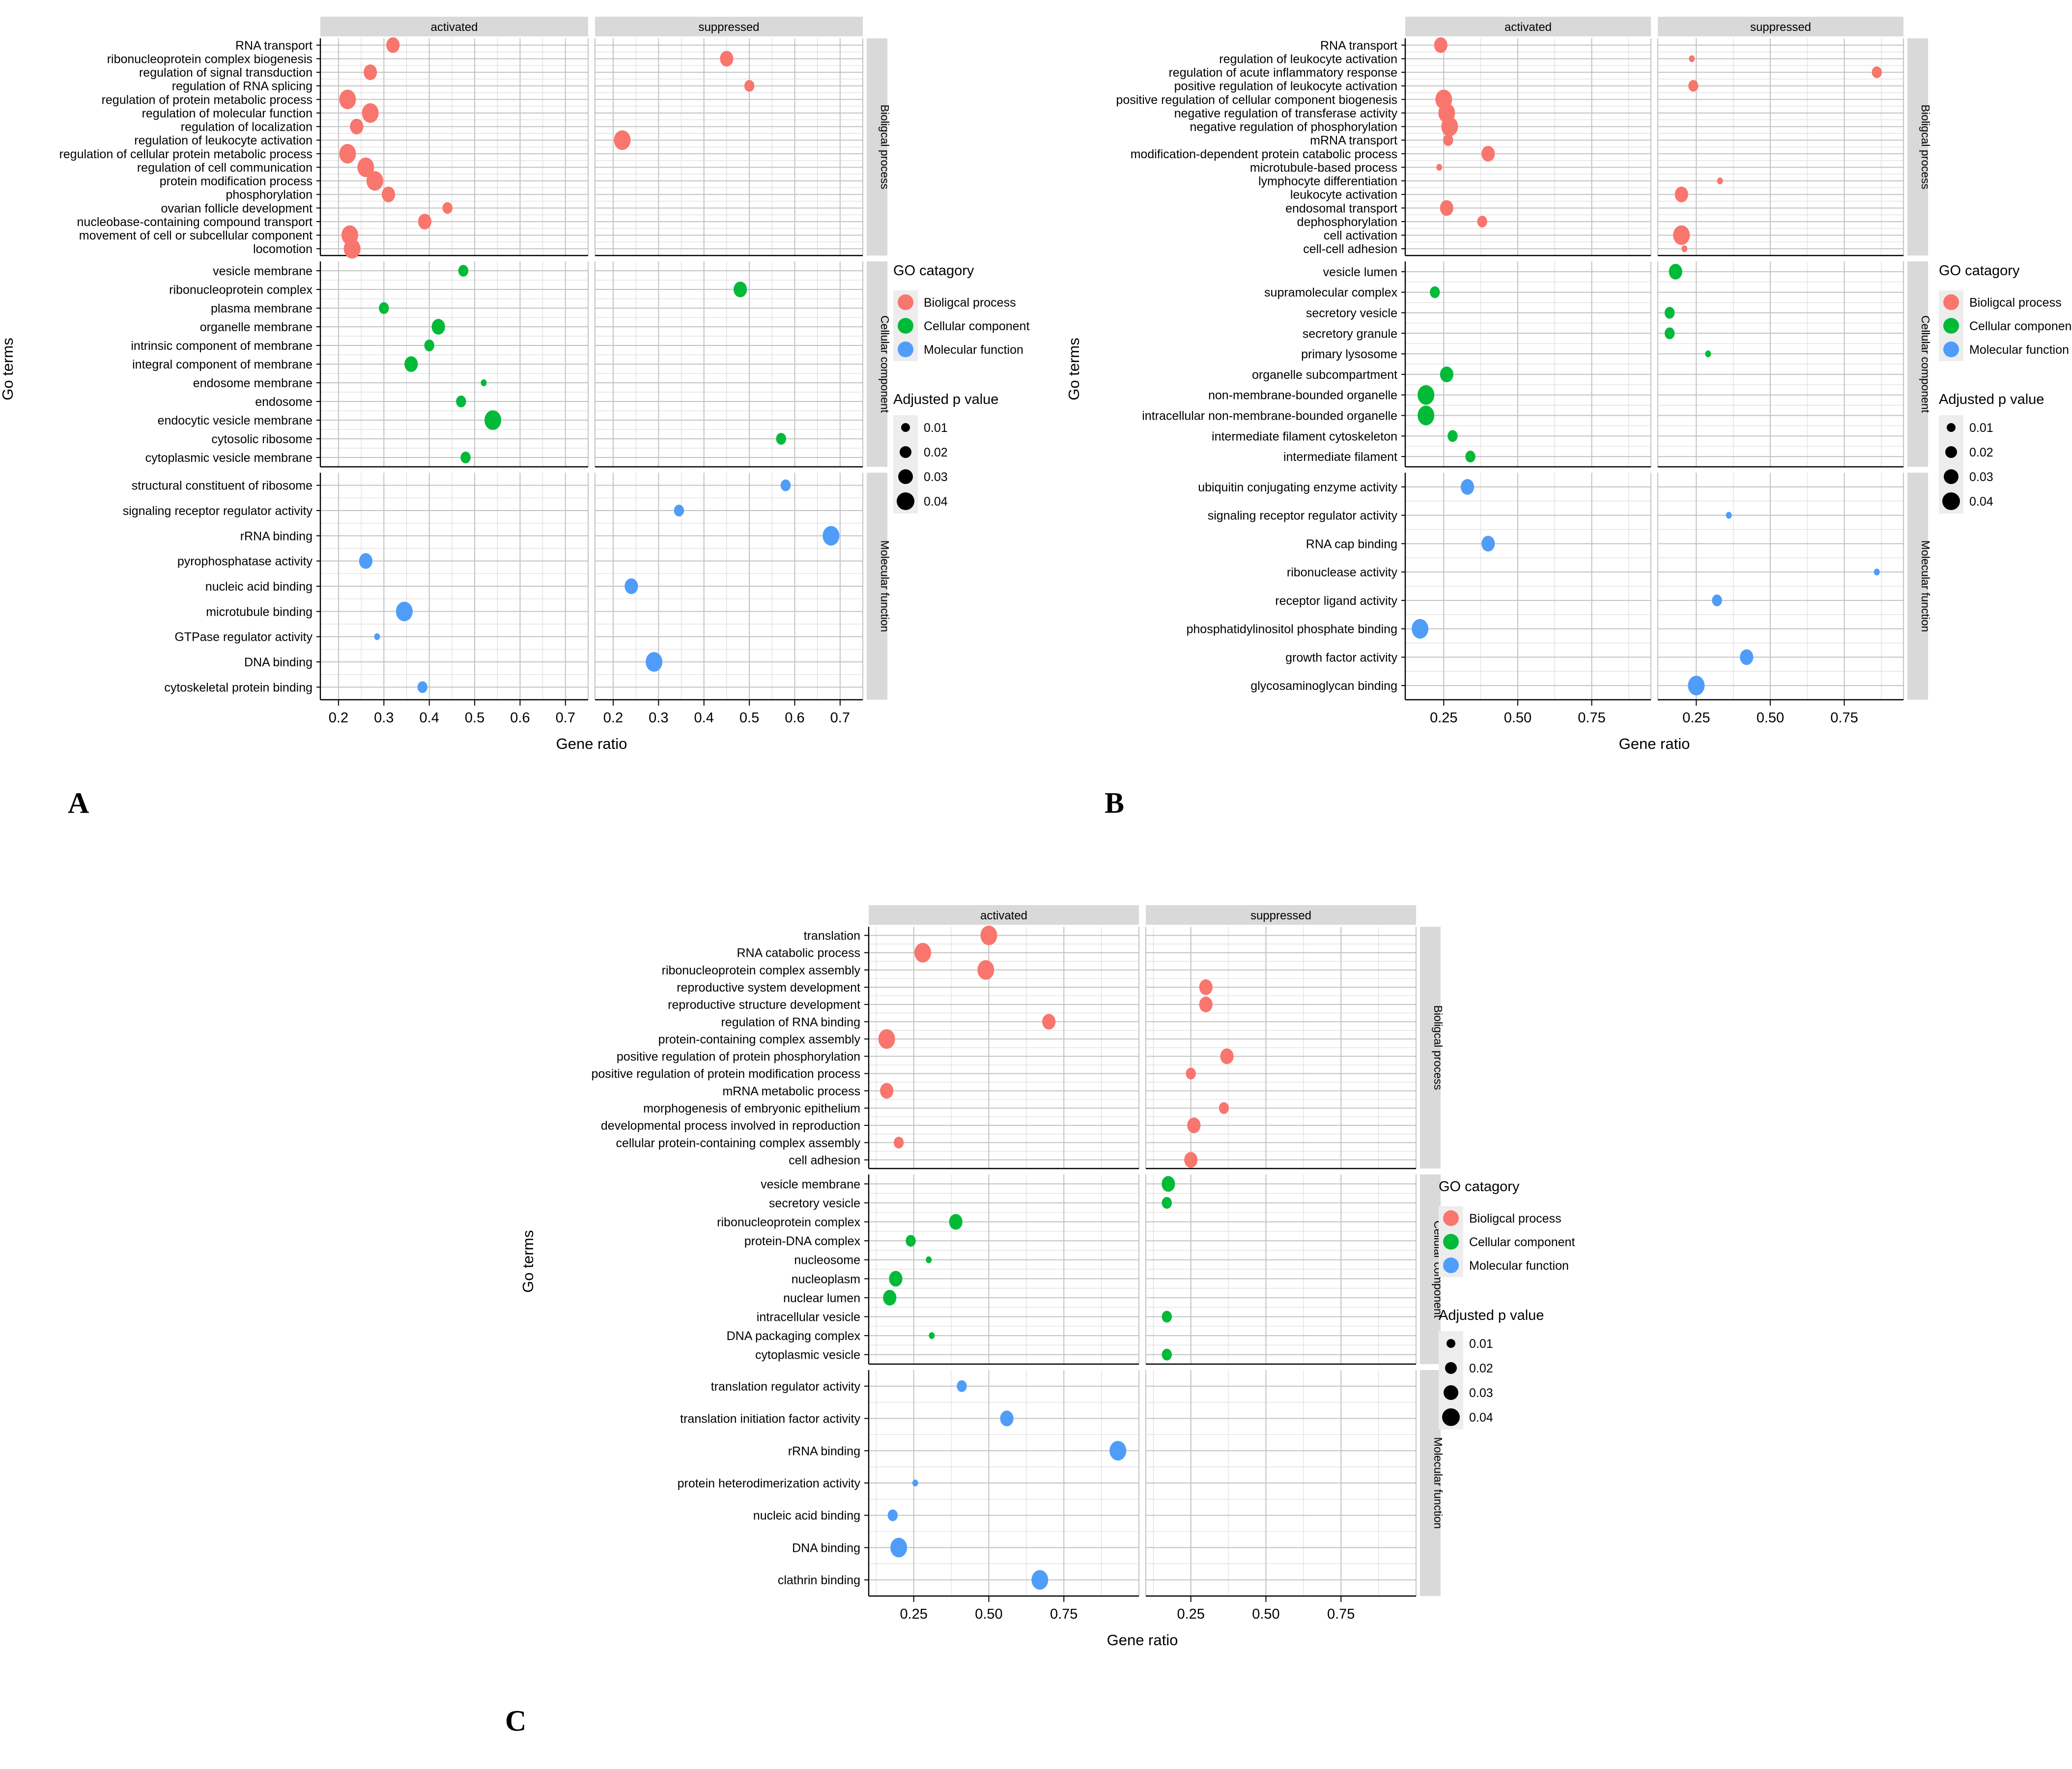 This screenshot has width=2072, height=1769. Describe the element at coordinates (788, 1222) in the screenshot. I see `term-label: ribonucleoprotein complex` at that location.